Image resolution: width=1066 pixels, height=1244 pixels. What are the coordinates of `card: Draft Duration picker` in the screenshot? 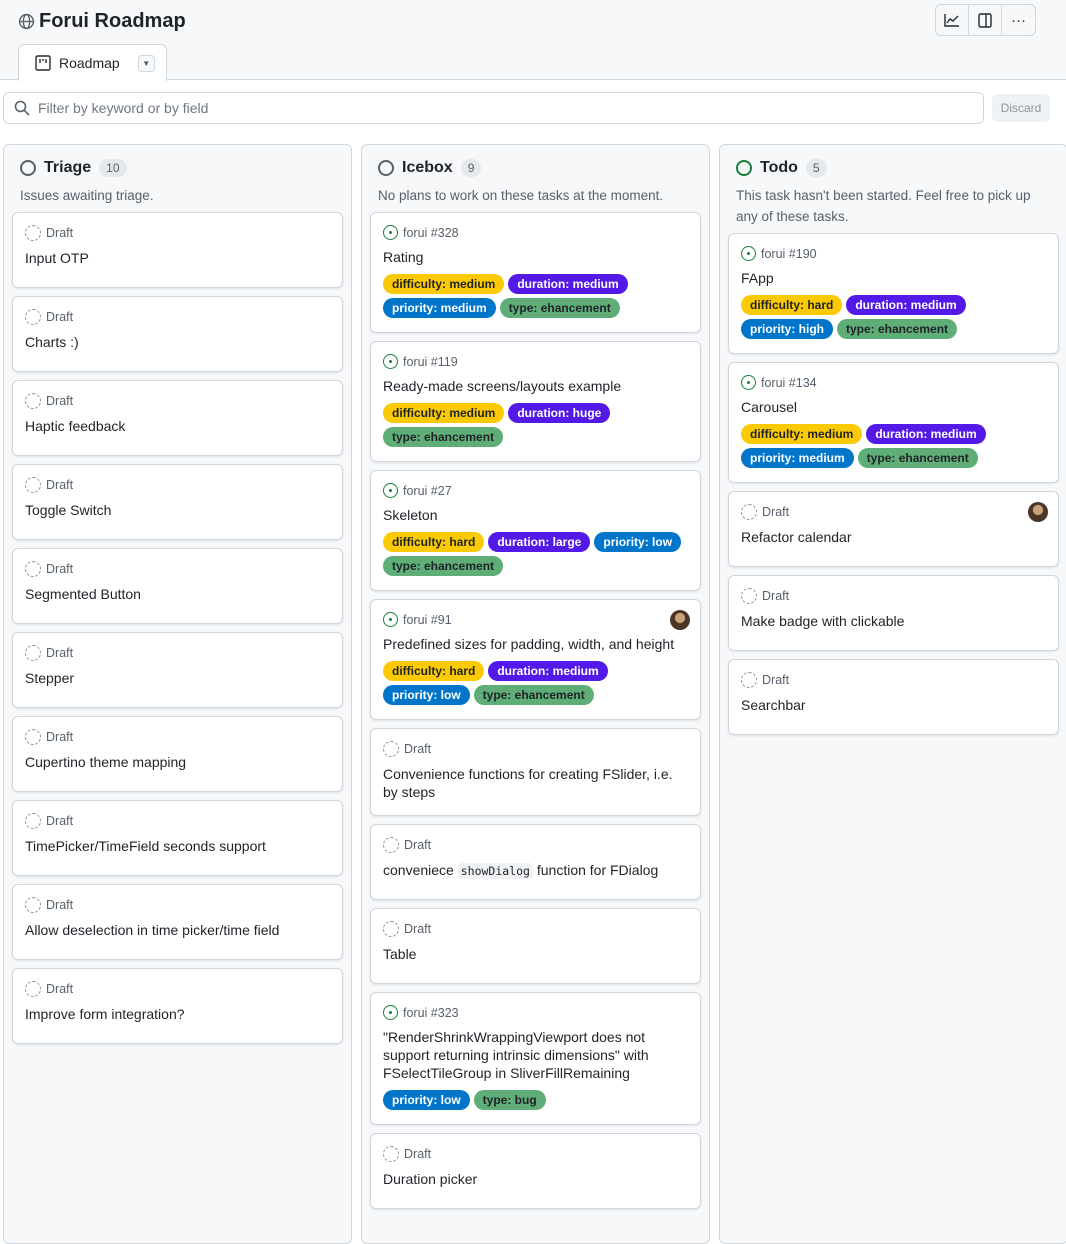 It's located at (535, 1171).